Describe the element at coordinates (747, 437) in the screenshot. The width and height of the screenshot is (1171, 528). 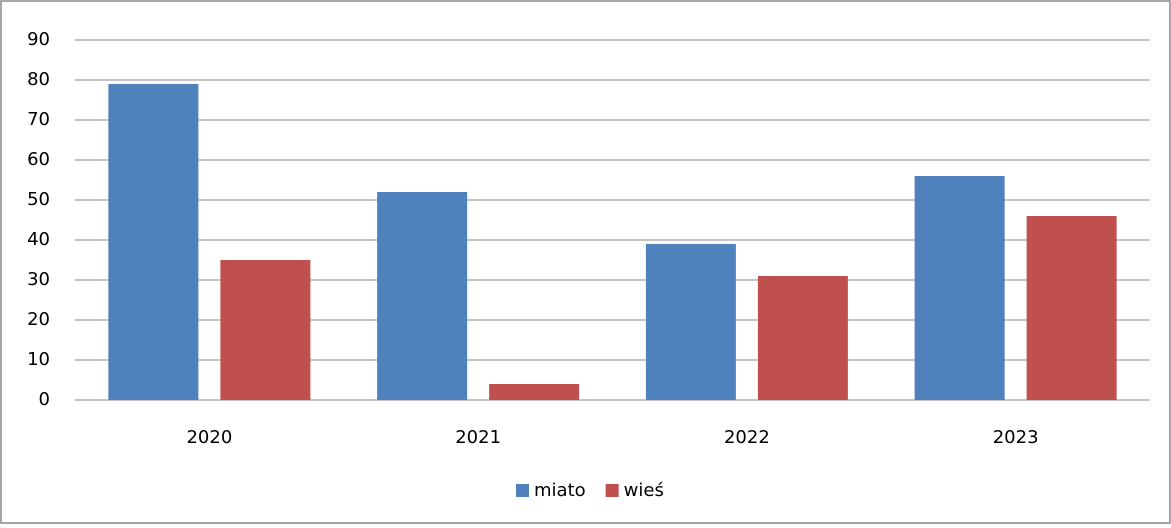
I see `x-tick-label: 2022` at that location.